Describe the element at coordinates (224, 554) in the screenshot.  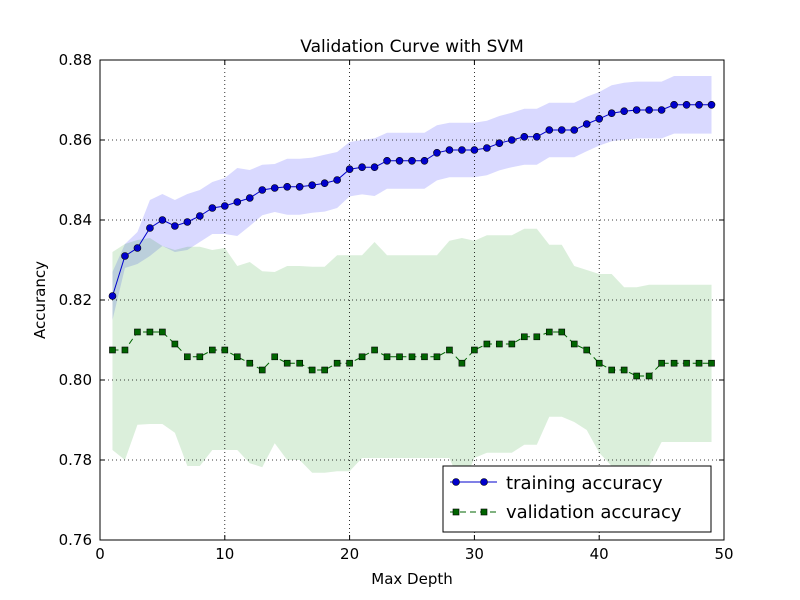
I see `x-tick-label: 10` at that location.